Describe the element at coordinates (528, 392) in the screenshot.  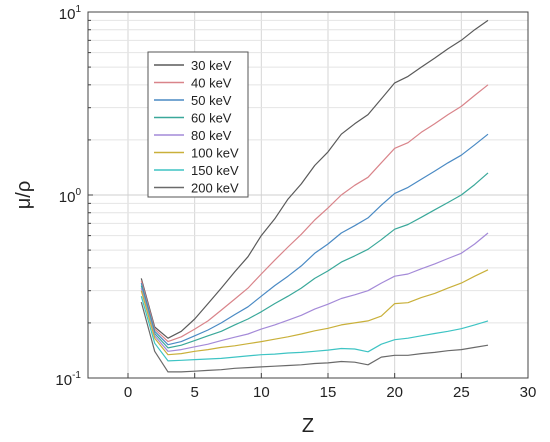
I see `x-tick-label: 30` at that location.